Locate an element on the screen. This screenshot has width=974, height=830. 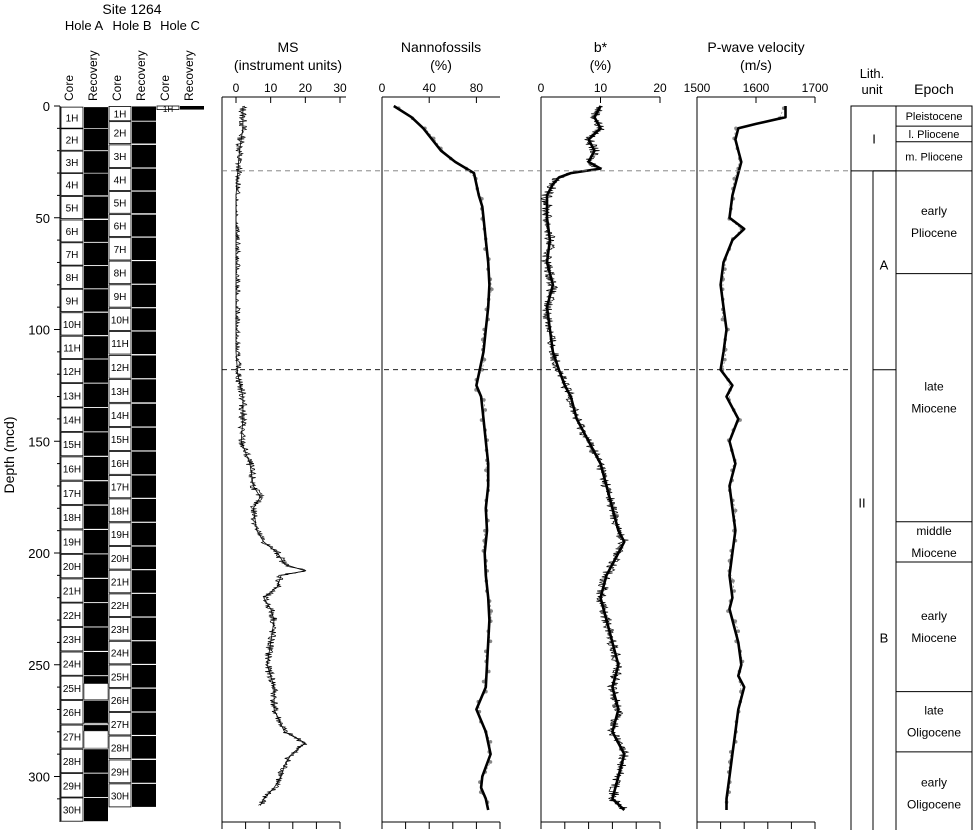
panel-title: Nannofossils is located at coordinates (441, 47).